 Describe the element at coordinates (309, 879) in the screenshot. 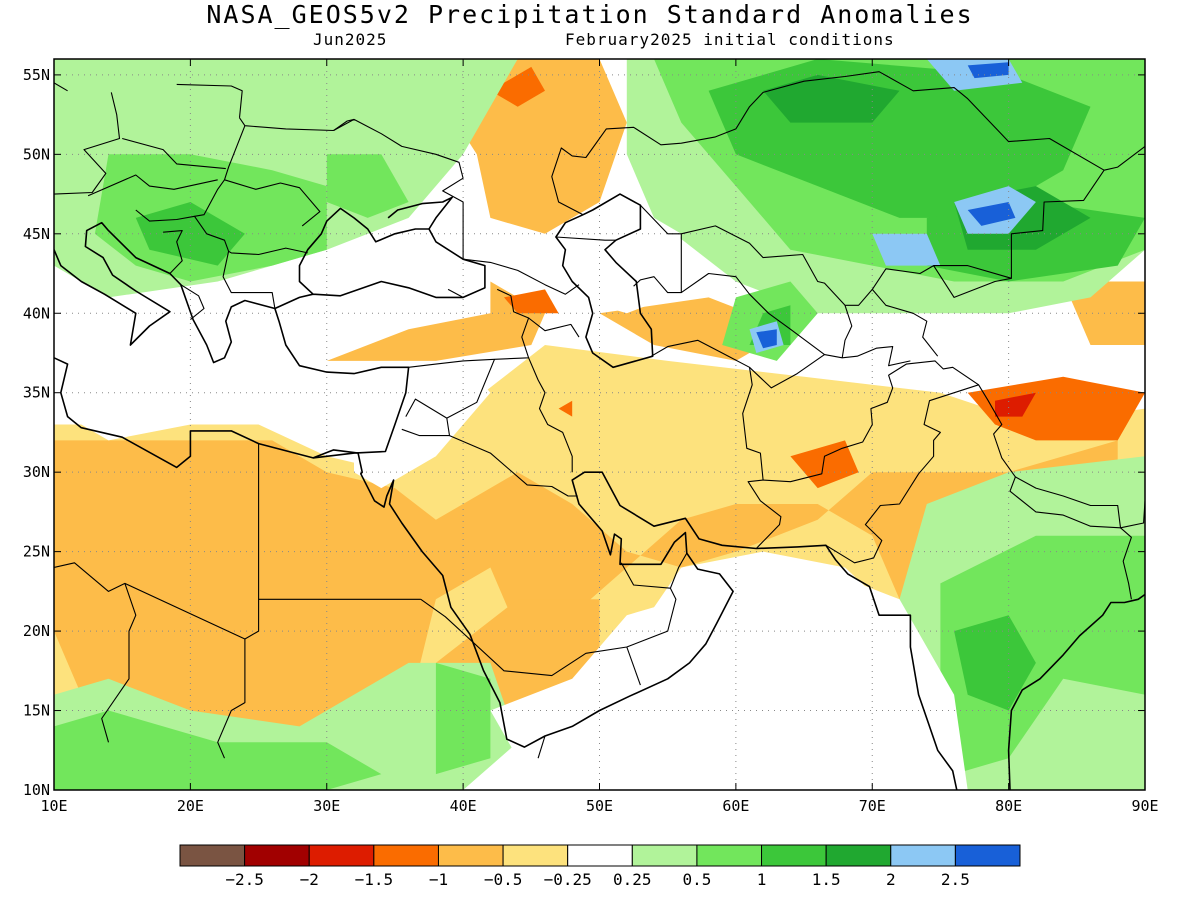

I see `colorbar-label: −2` at that location.